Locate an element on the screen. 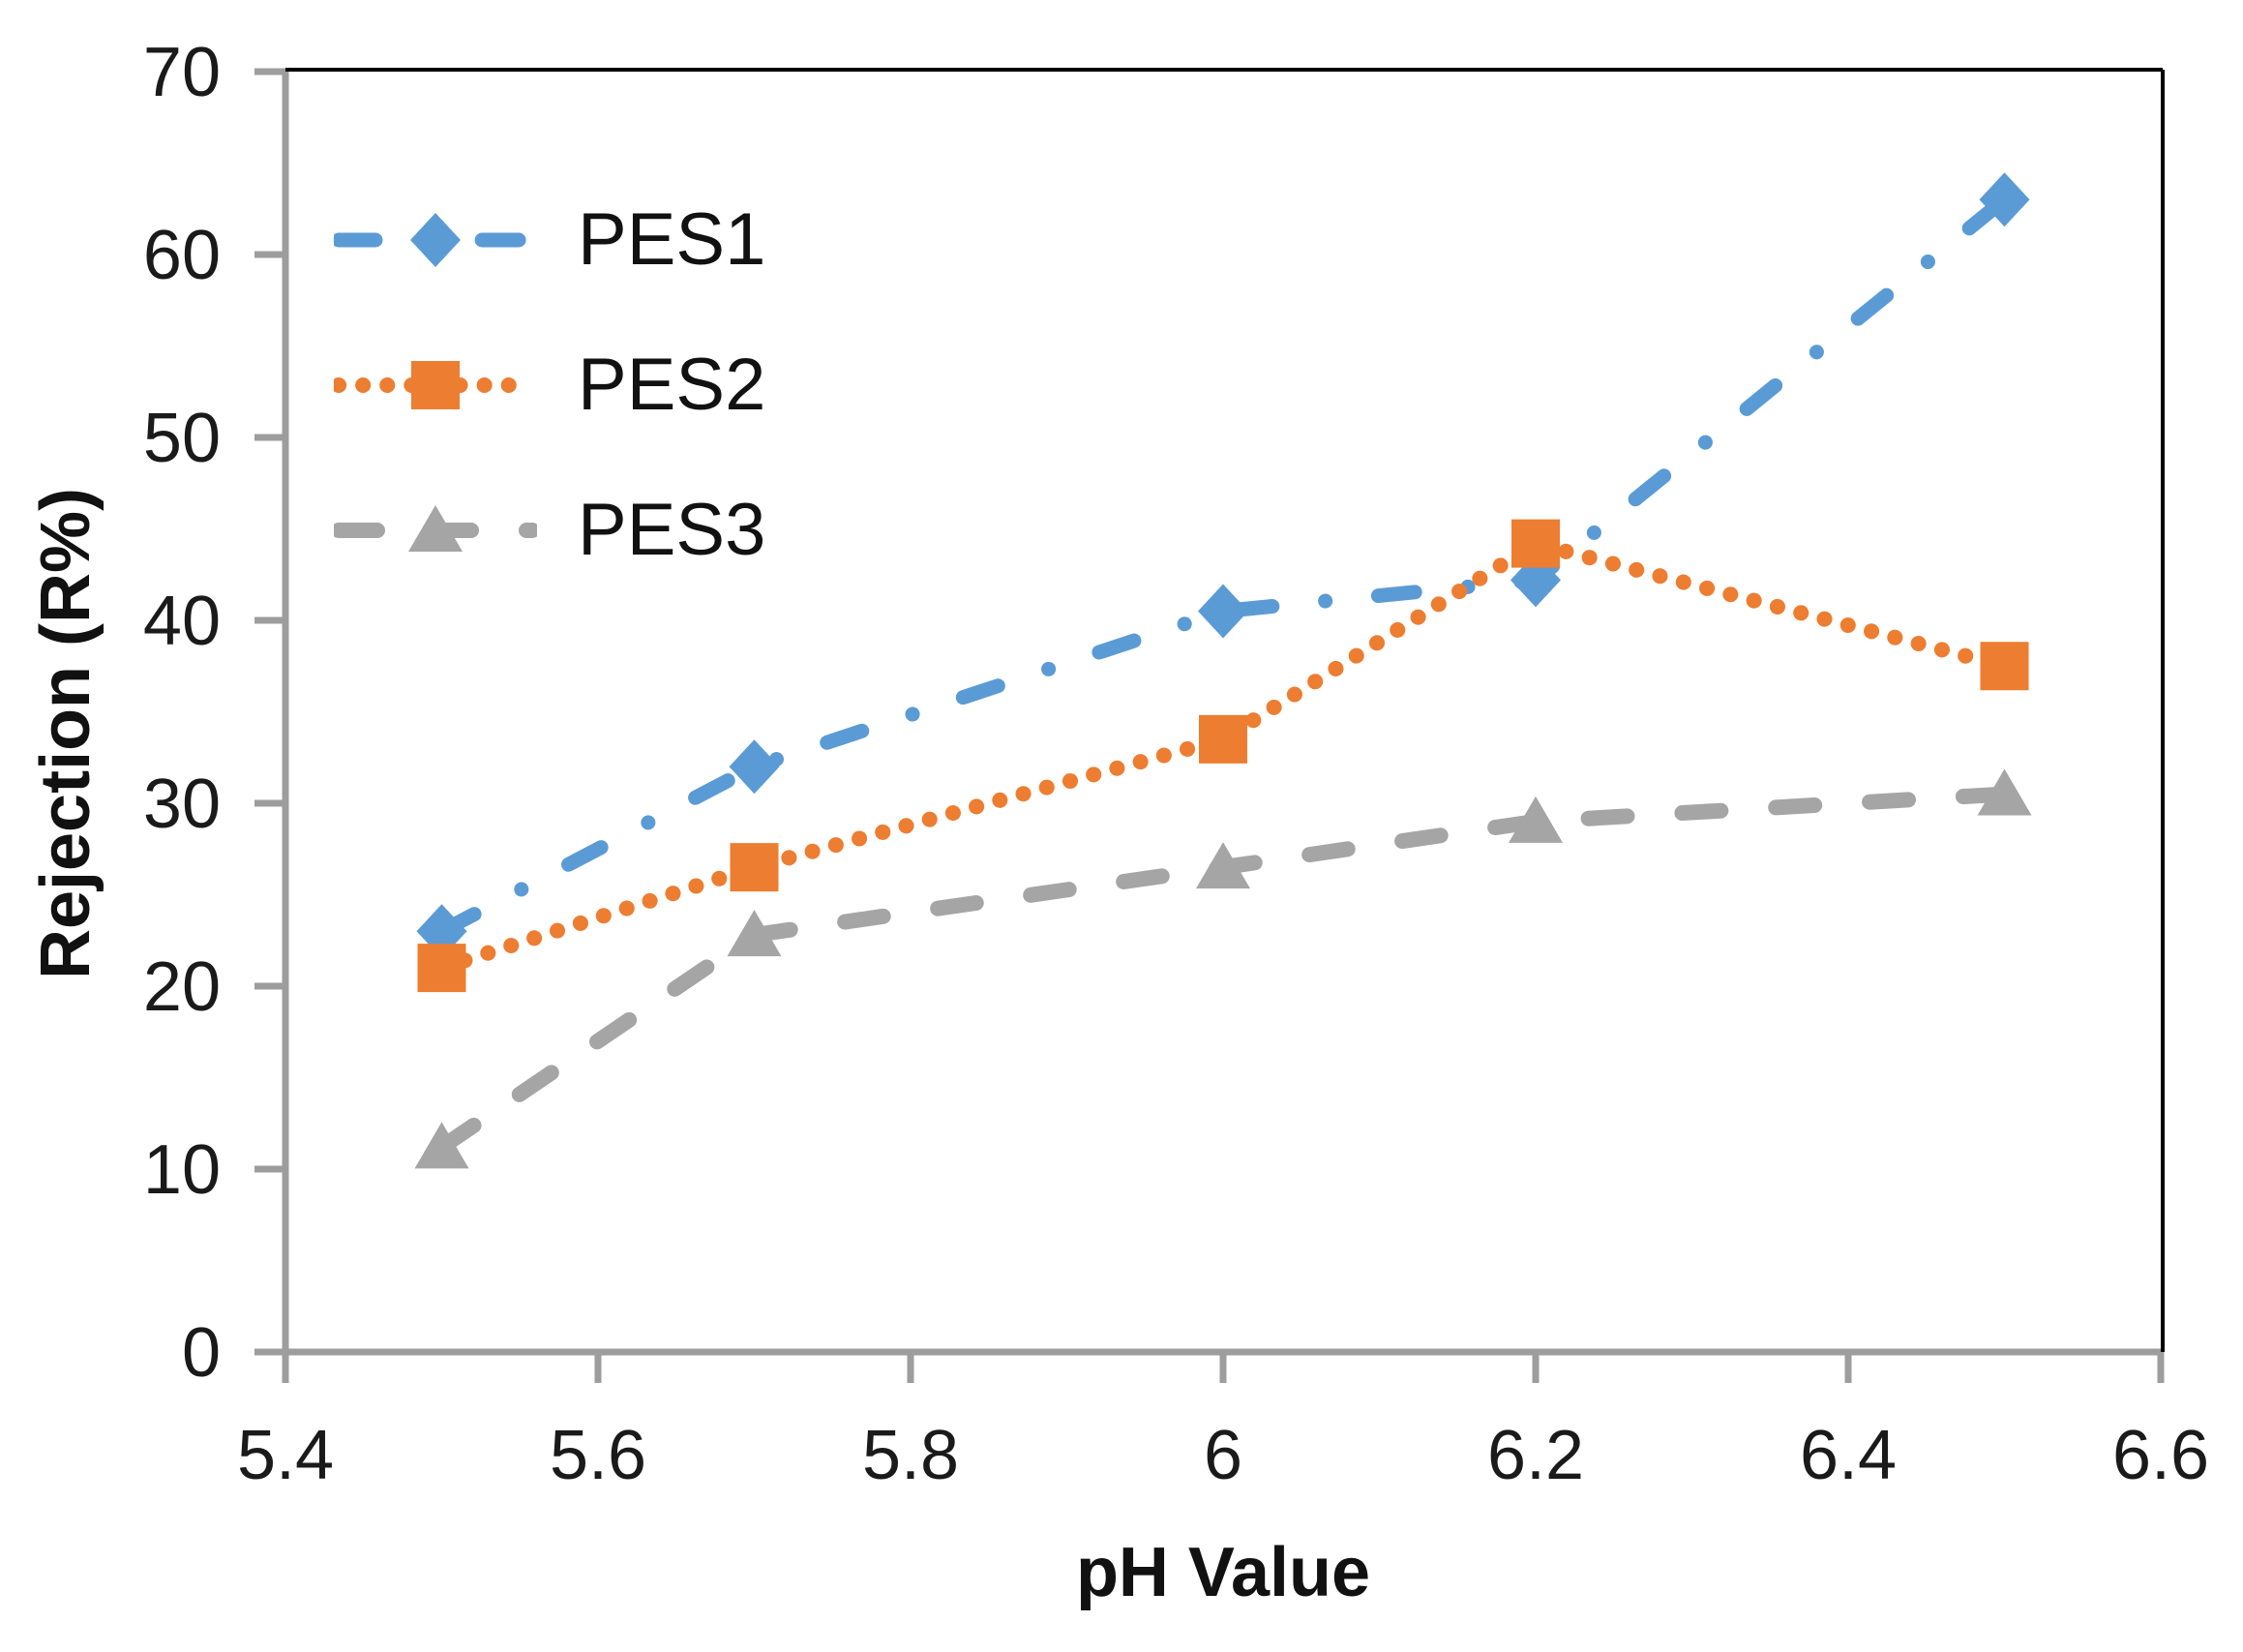 The width and height of the screenshot is (2243, 1652). x-axis-title: pH Value is located at coordinates (1223, 1573).